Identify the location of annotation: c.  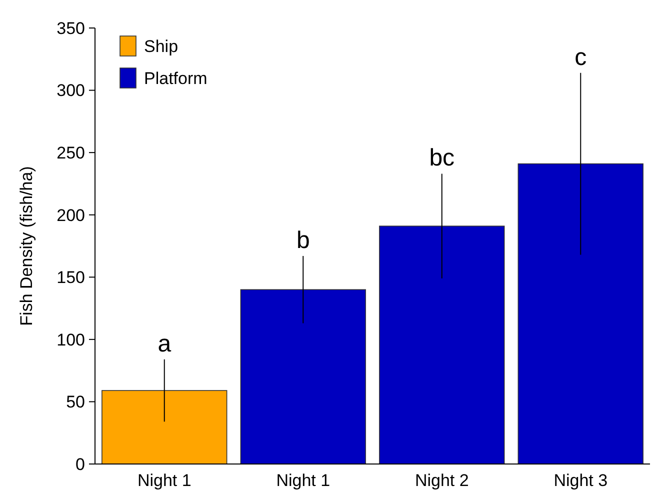
(580, 57).